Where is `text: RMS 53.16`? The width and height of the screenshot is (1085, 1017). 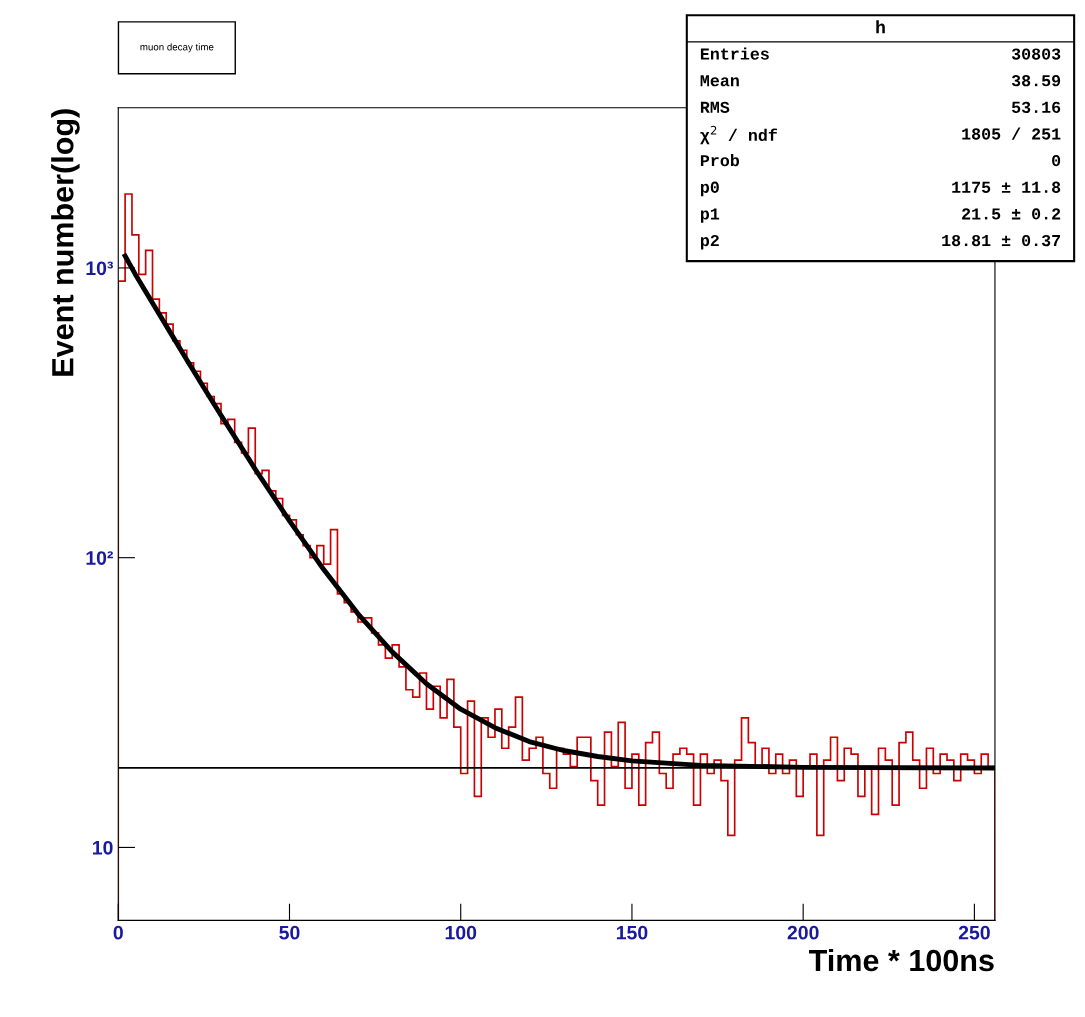 text: RMS 53.16 is located at coordinates (880, 107).